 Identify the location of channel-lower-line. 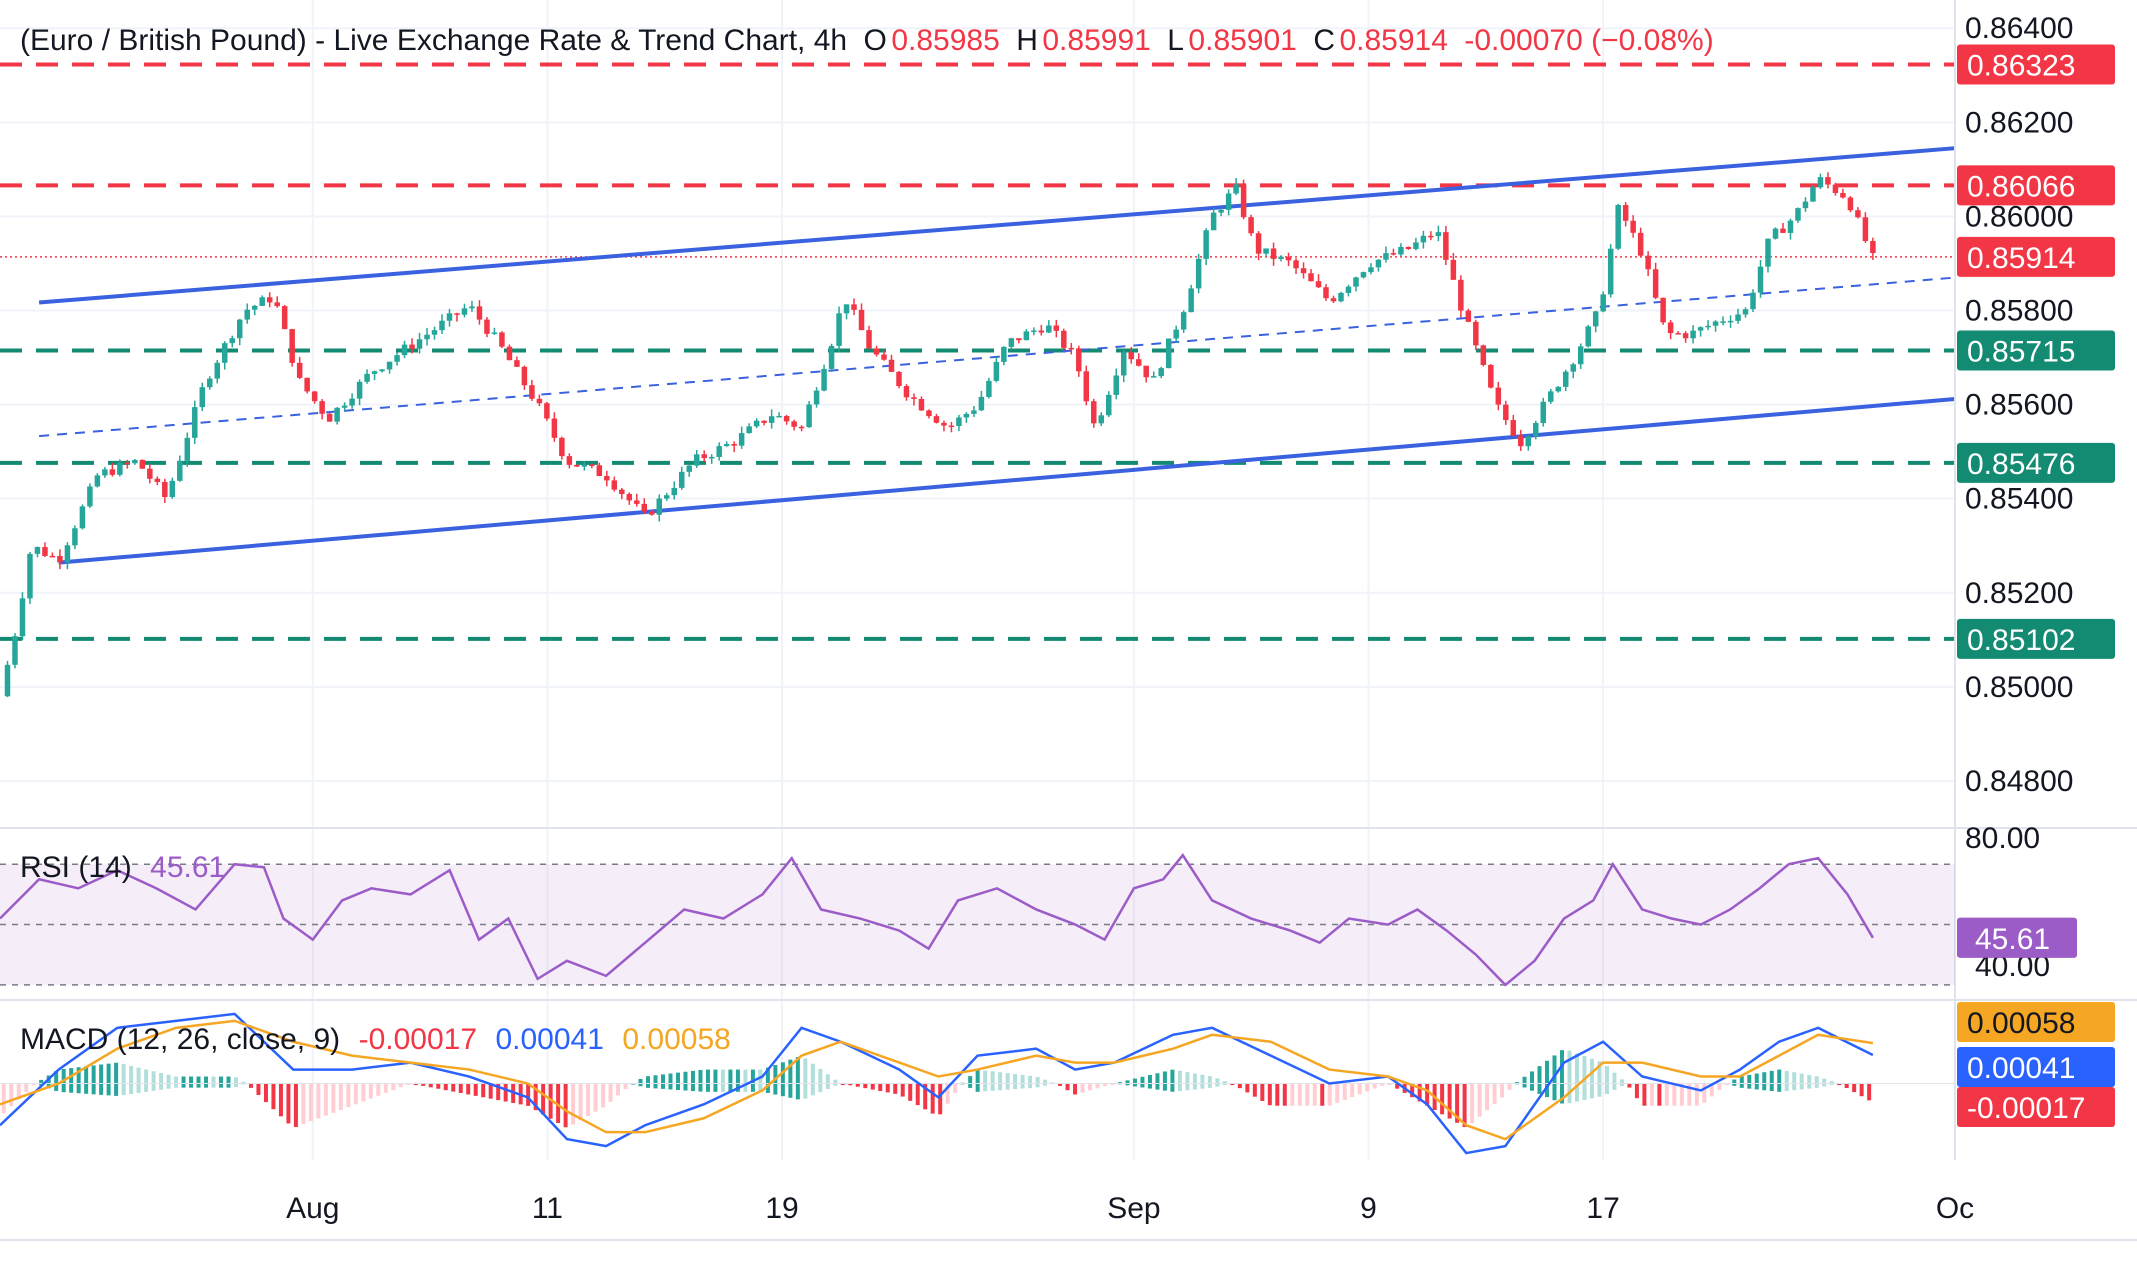
(1007, 480).